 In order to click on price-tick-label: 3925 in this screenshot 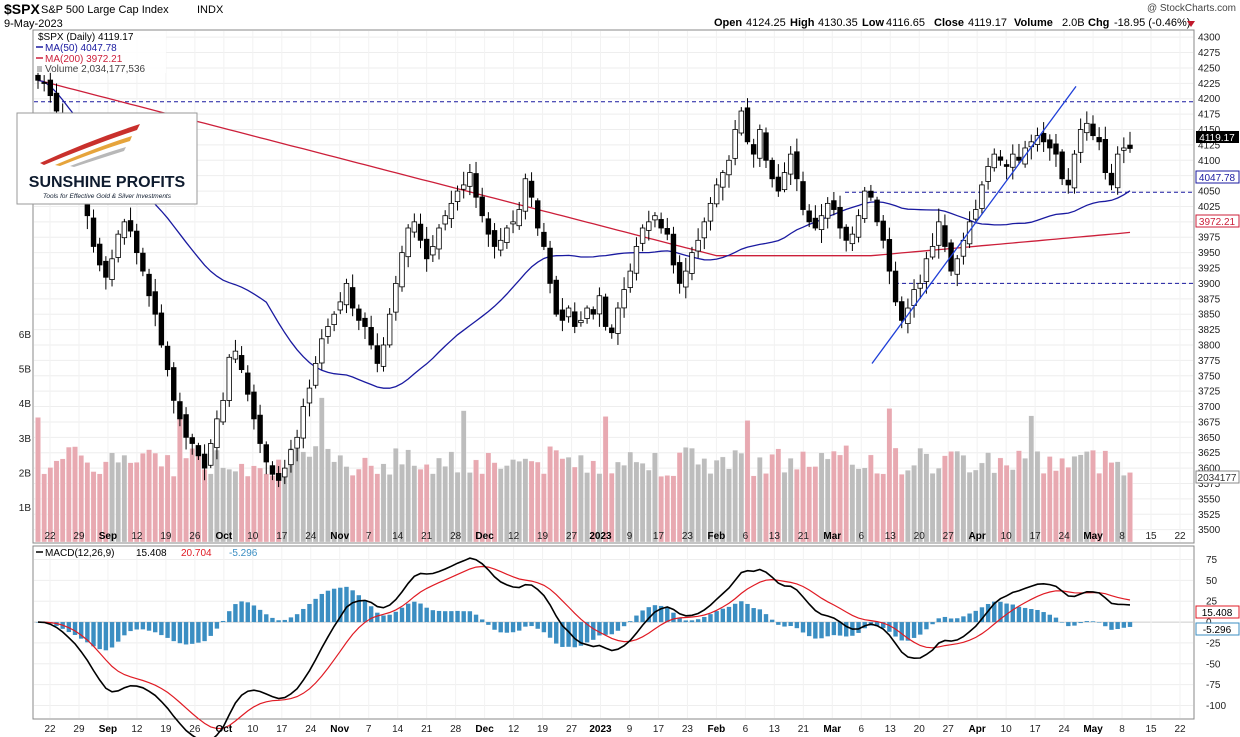, I will do `click(1209, 269)`.